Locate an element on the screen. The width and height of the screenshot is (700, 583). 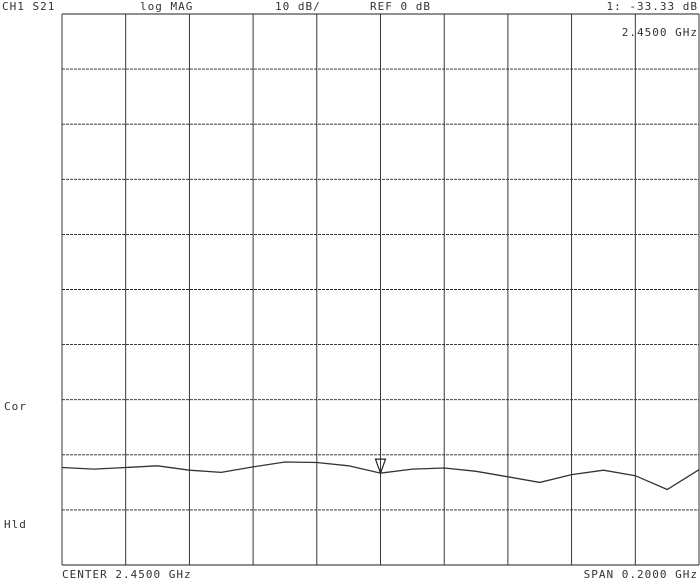
marker-readout: 1: -33.33 dB is located at coordinates (652, 6).